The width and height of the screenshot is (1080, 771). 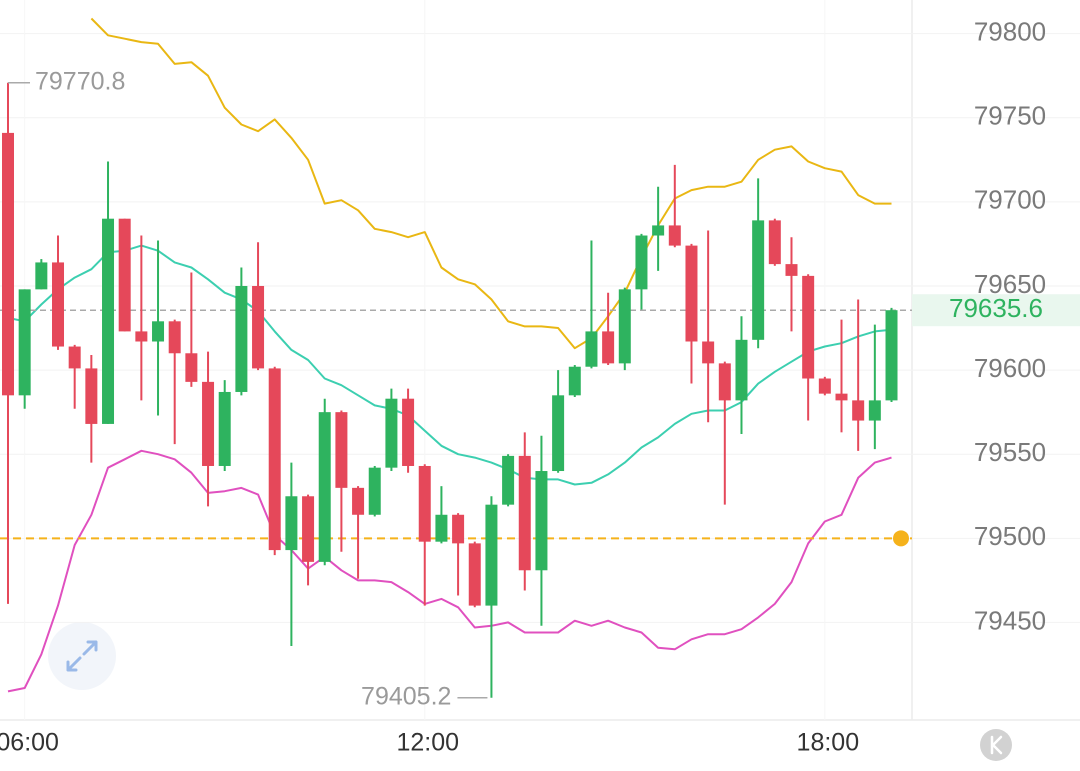 What do you see at coordinates (29, 743) in the screenshot?
I see `x-tick-label: 06:00` at bounding box center [29, 743].